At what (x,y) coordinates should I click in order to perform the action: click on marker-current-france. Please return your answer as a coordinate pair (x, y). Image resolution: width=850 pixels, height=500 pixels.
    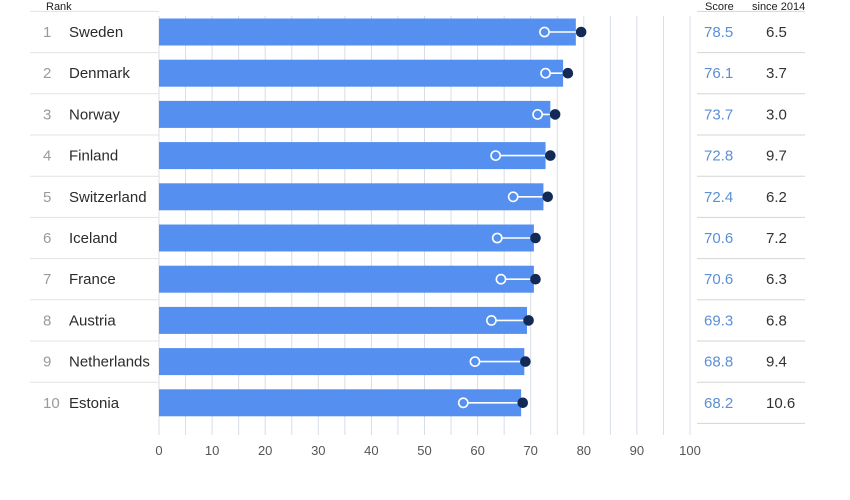
    Looking at the image, I should click on (535, 279).